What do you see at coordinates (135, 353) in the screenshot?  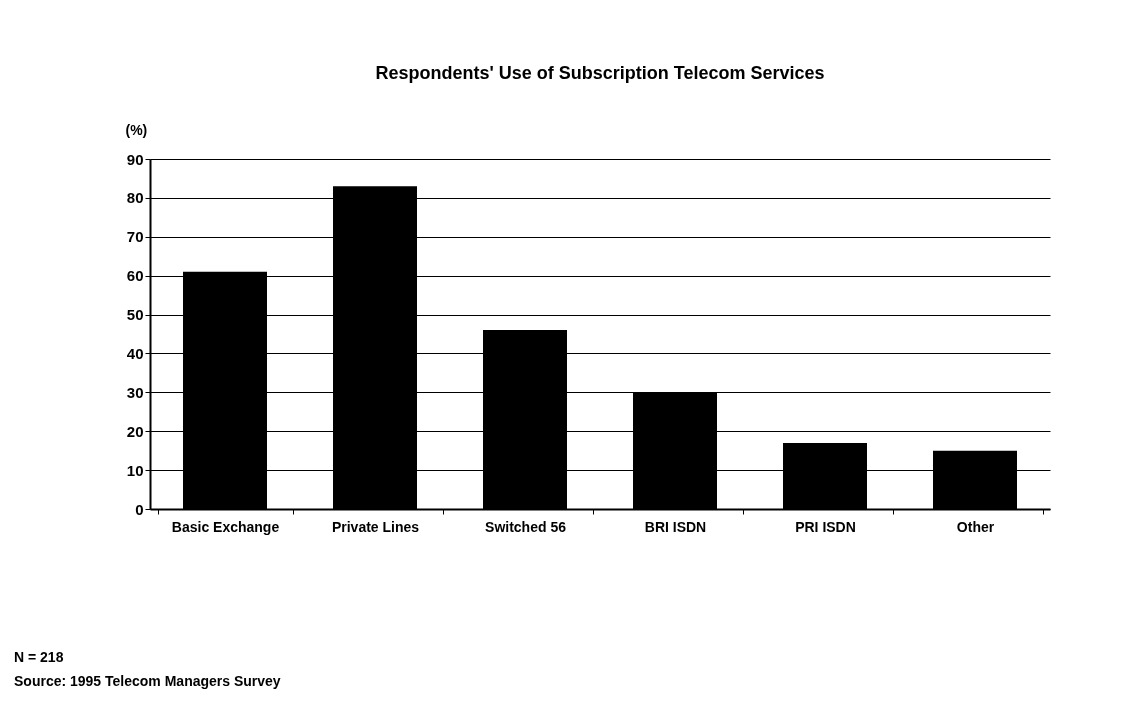 I see `y-tick-label: 40` at bounding box center [135, 353].